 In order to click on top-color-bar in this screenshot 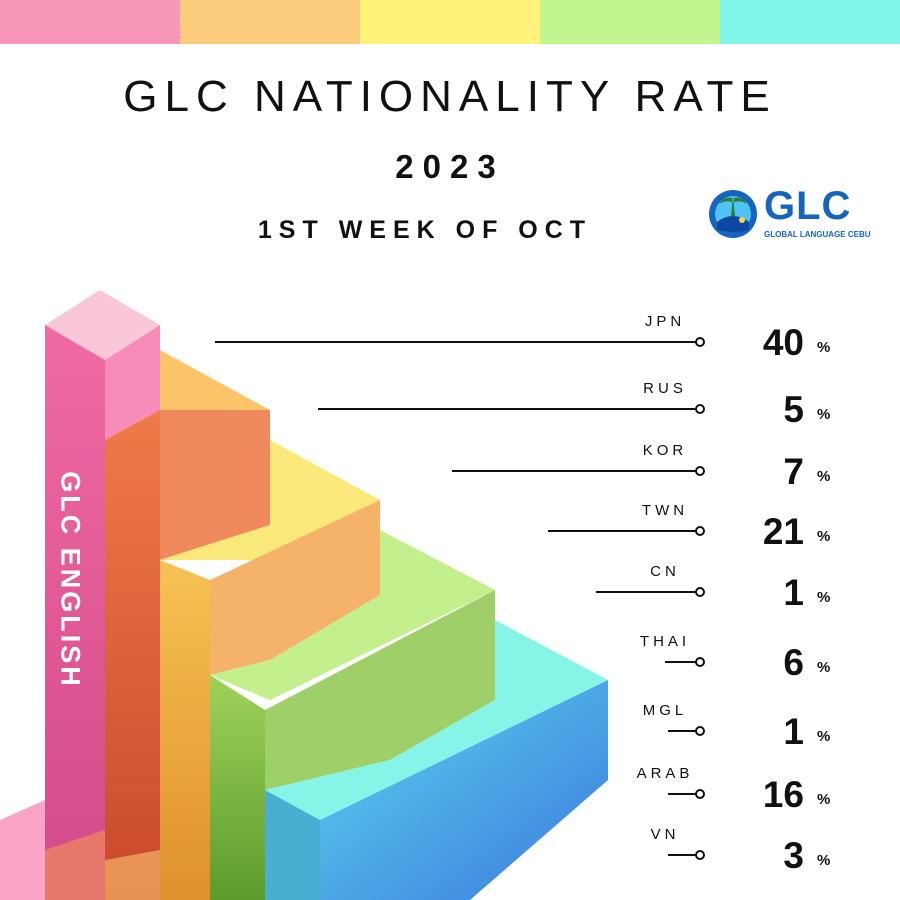, I will do `click(450, 22)`.